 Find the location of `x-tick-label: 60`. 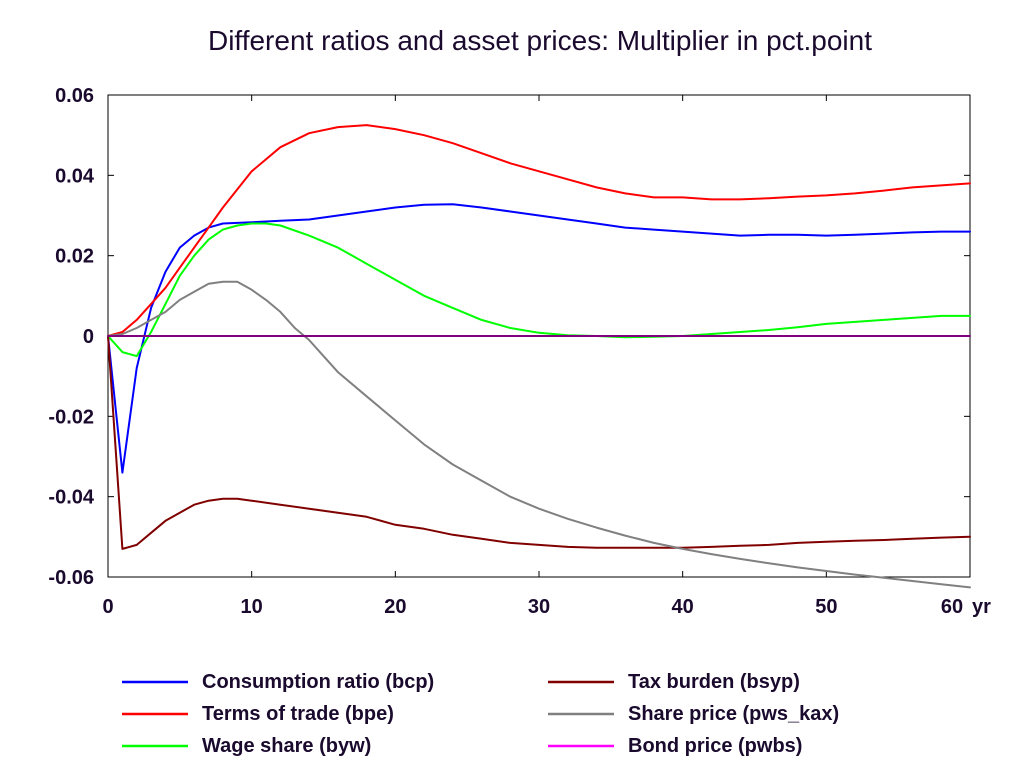

x-tick-label: 60 is located at coordinates (952, 607).